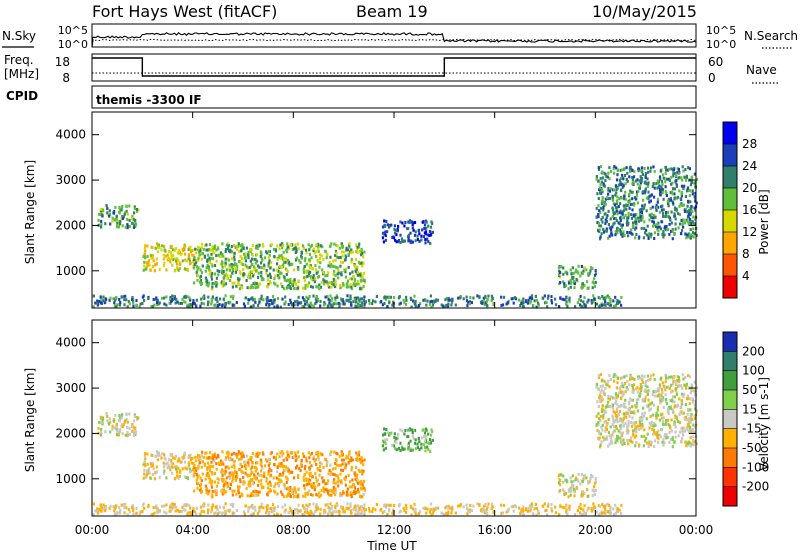 The image size is (800, 554). What do you see at coordinates (394, 67) in the screenshot?
I see `freq-panel` at bounding box center [394, 67].